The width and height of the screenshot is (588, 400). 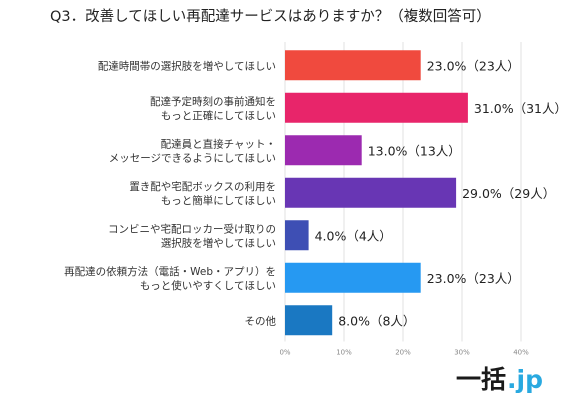 What do you see at coordinates (270, 16) in the screenshot?
I see `chart-title: Q3．改善してほしい再配達サービスはありますか？（複数回答可）` at bounding box center [270, 16].